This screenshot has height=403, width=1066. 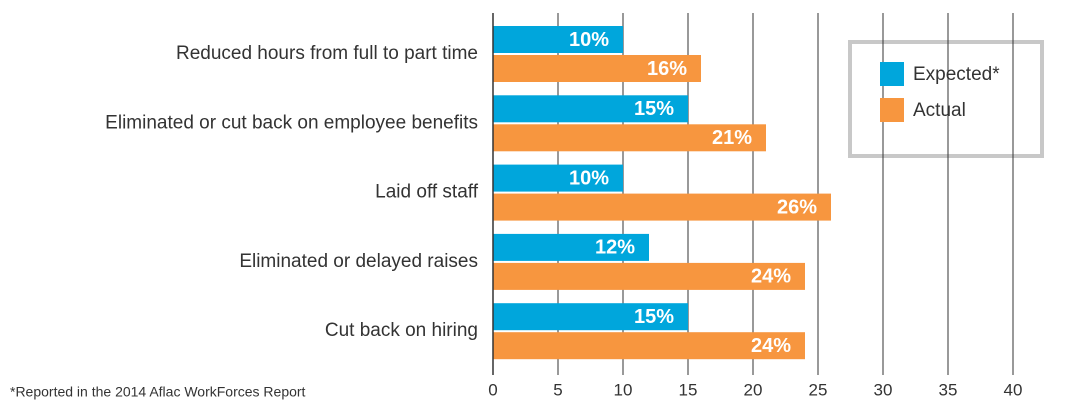 I want to click on x-tick-label: 10, so click(x=623, y=389).